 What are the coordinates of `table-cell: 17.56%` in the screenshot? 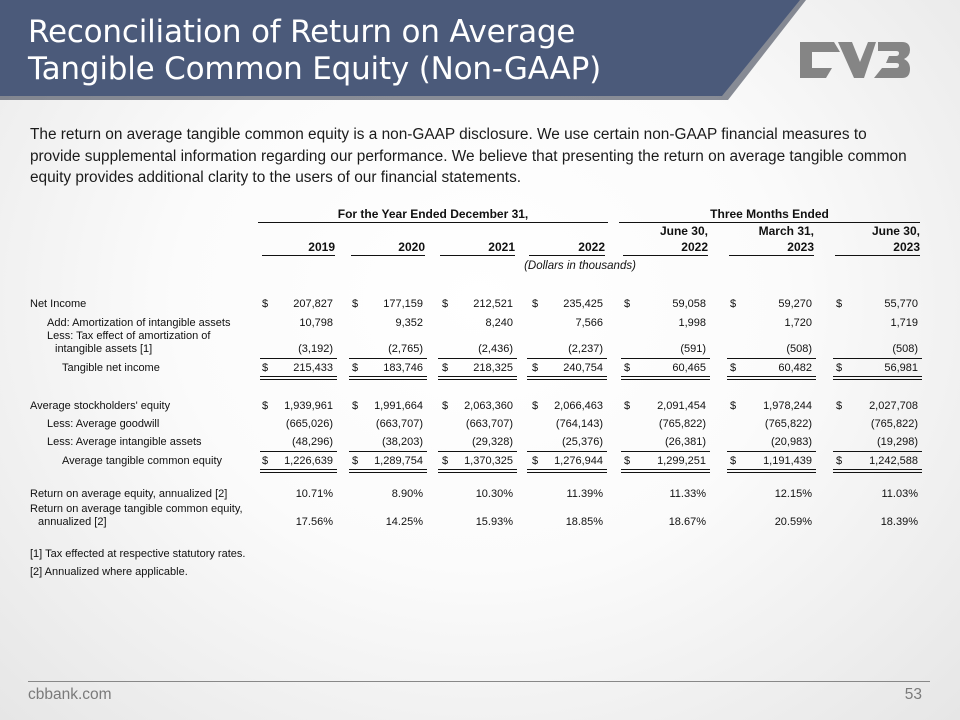 It's located at (314, 522).